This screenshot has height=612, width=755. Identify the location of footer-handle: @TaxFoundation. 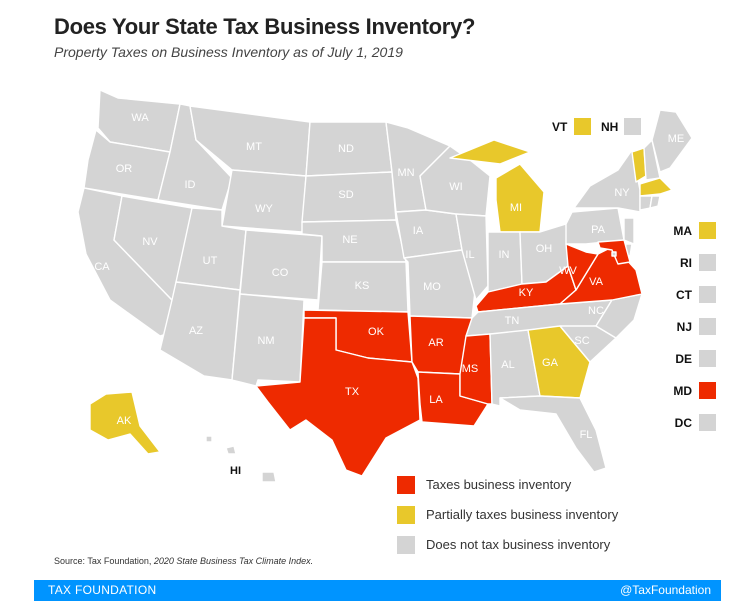
(665, 590).